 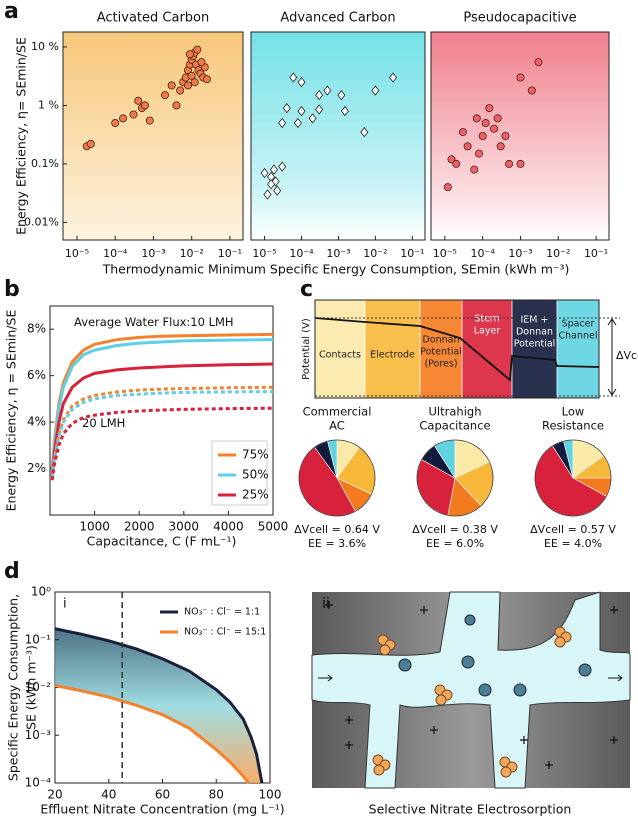 I want to click on y-tick-label: 2%, so click(x=36, y=468).